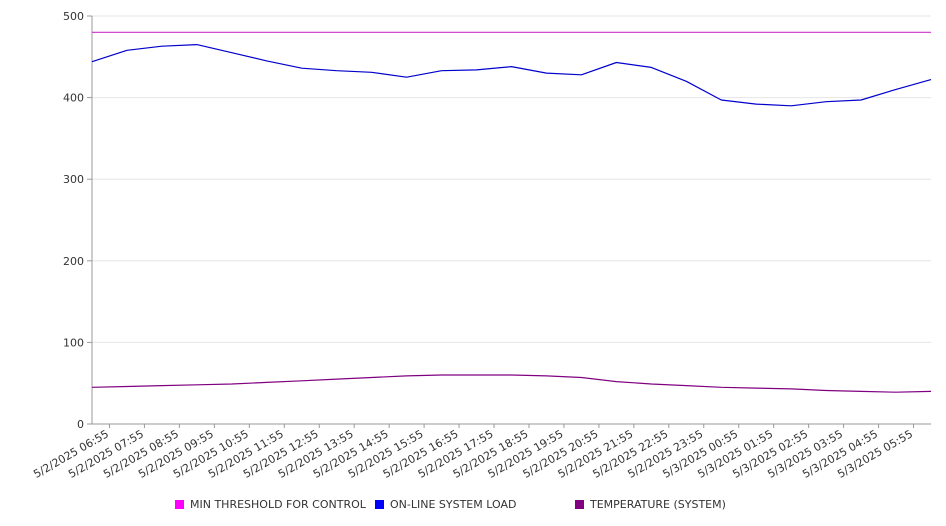  I want to click on y-tick-label: 100, so click(73, 342).